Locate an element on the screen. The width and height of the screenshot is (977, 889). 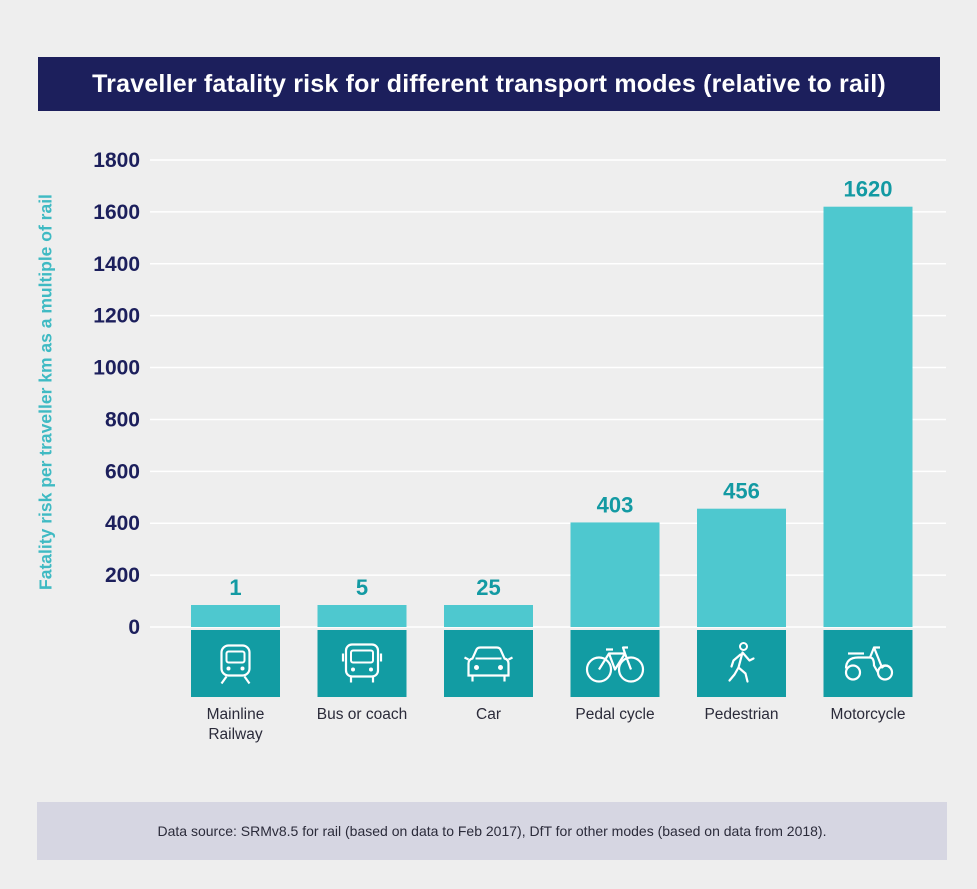
category-label: Motorcycle is located at coordinates (868, 714).